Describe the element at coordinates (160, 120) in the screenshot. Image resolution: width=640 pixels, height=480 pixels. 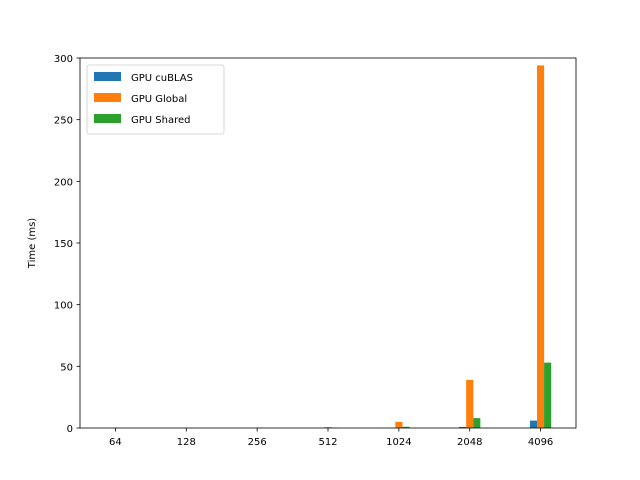
I see `legend-label: GPU Shared` at that location.